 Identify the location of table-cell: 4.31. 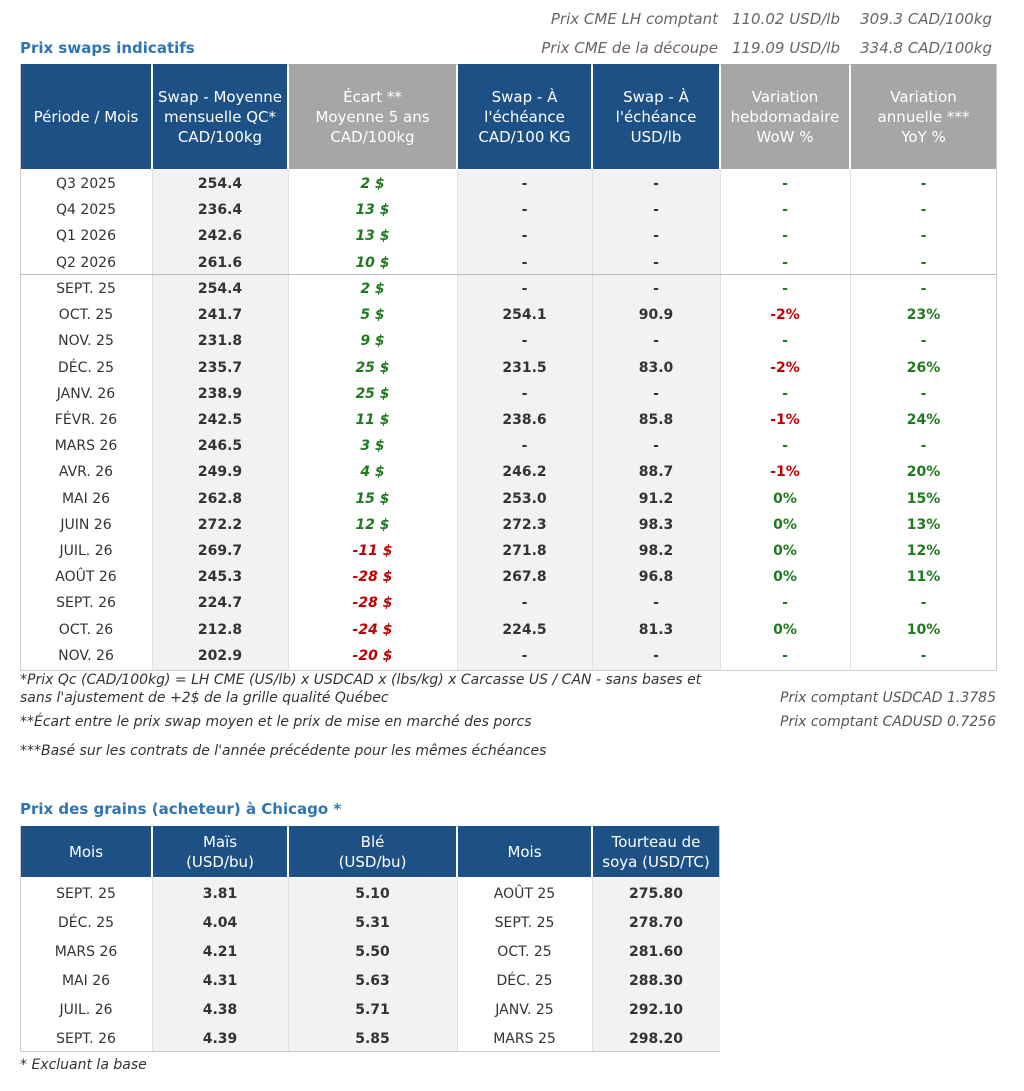
(220, 980).